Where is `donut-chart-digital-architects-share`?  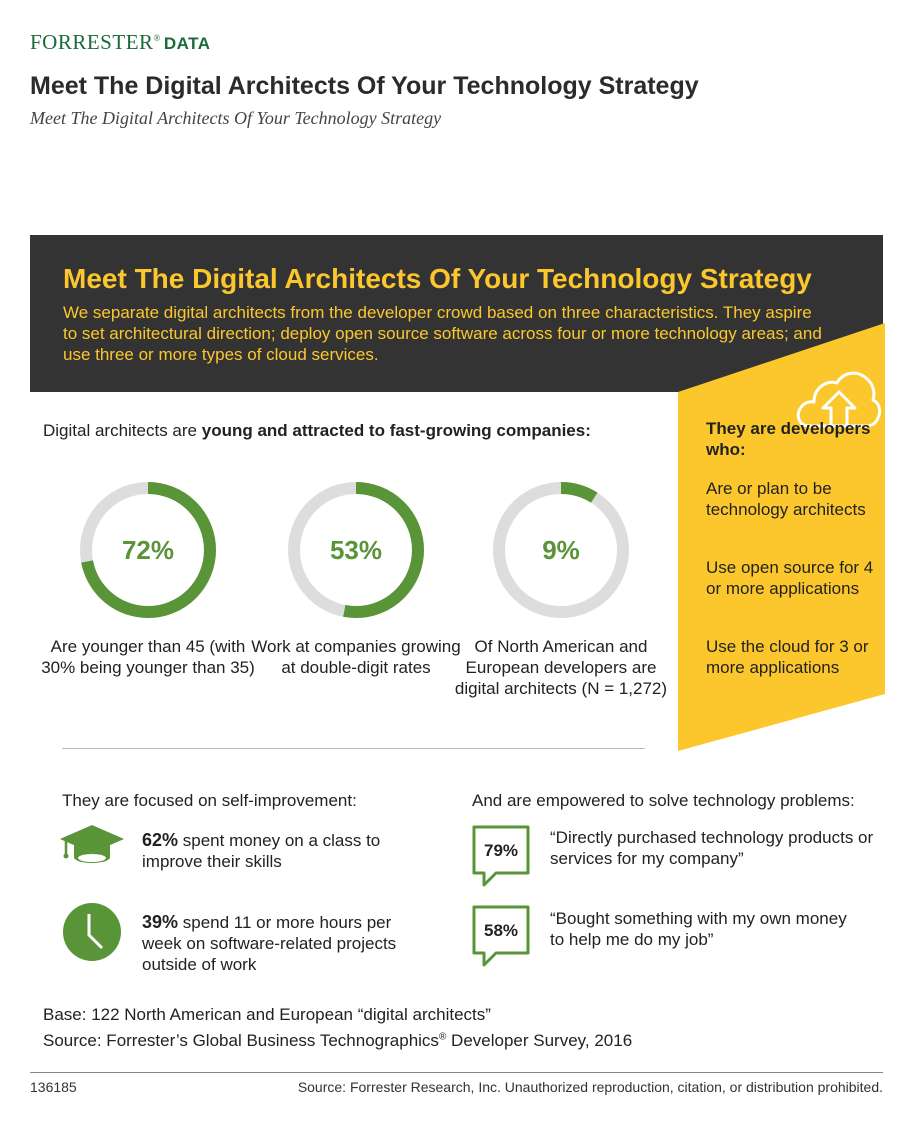
donut-chart-digital-architects-share is located at coordinates (561, 550).